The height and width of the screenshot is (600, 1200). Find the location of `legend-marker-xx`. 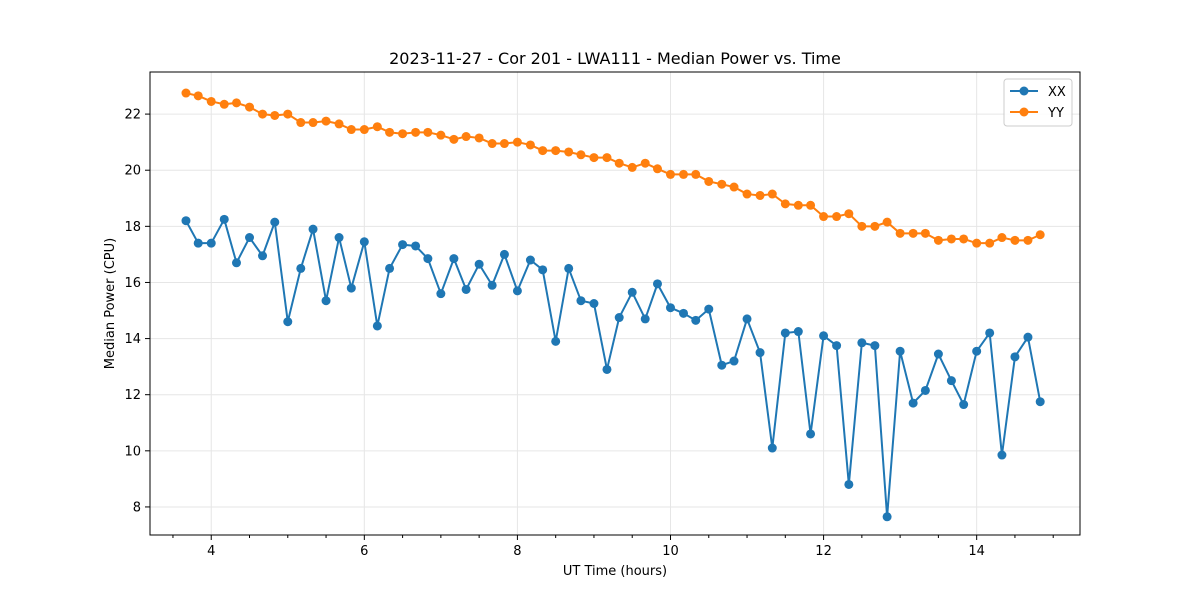

legend-marker-xx is located at coordinates (1024, 91).